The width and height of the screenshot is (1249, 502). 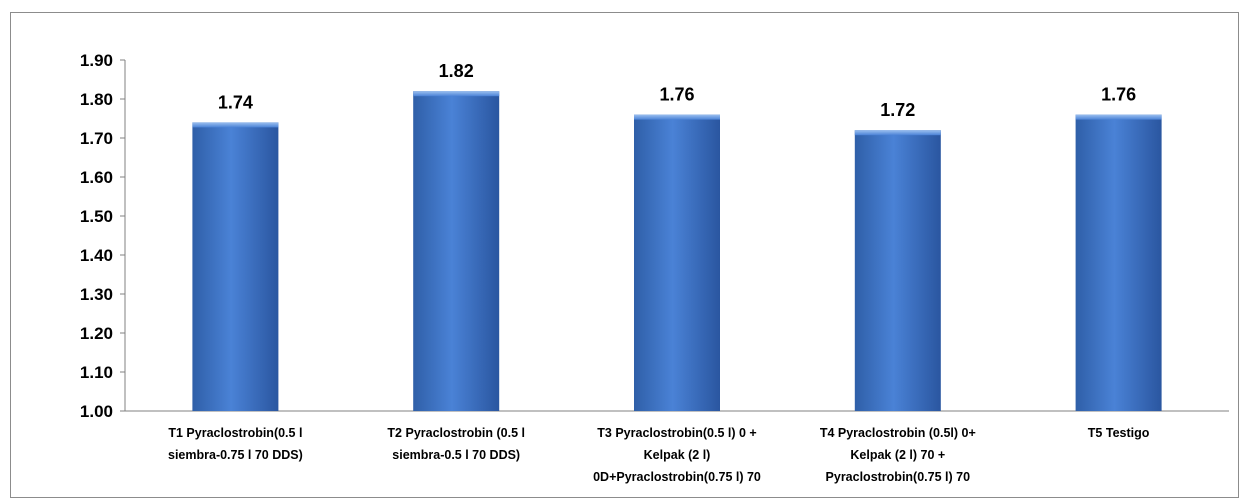 What do you see at coordinates (96, 294) in the screenshot?
I see `y-tick-label: 1.30` at bounding box center [96, 294].